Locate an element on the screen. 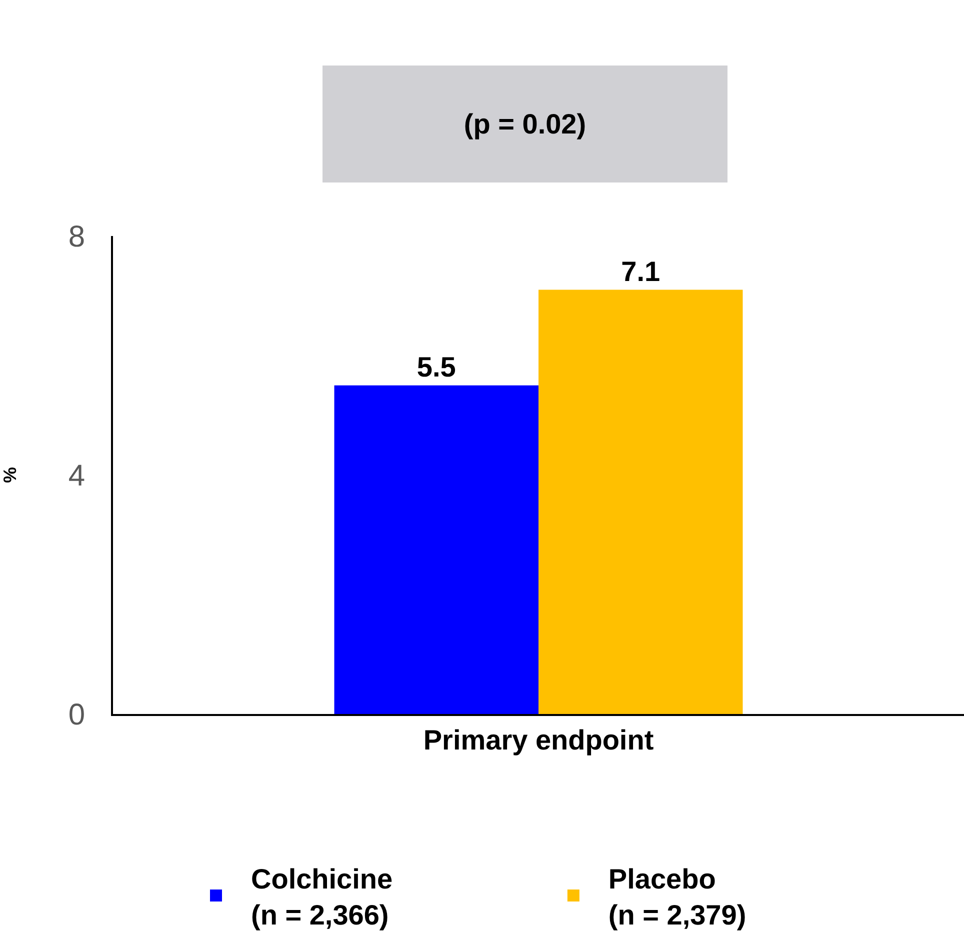 This screenshot has width=964, height=942. y-axis-title: % is located at coordinates (10, 475).